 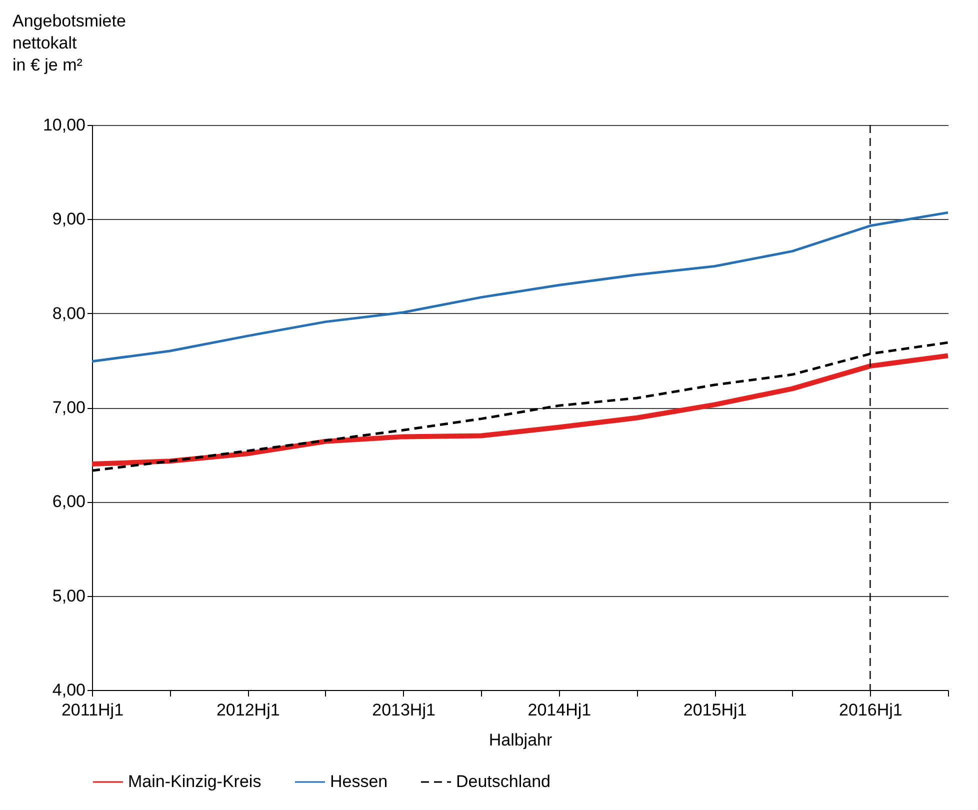 I want to click on legend-label: Hessen, so click(x=359, y=781).